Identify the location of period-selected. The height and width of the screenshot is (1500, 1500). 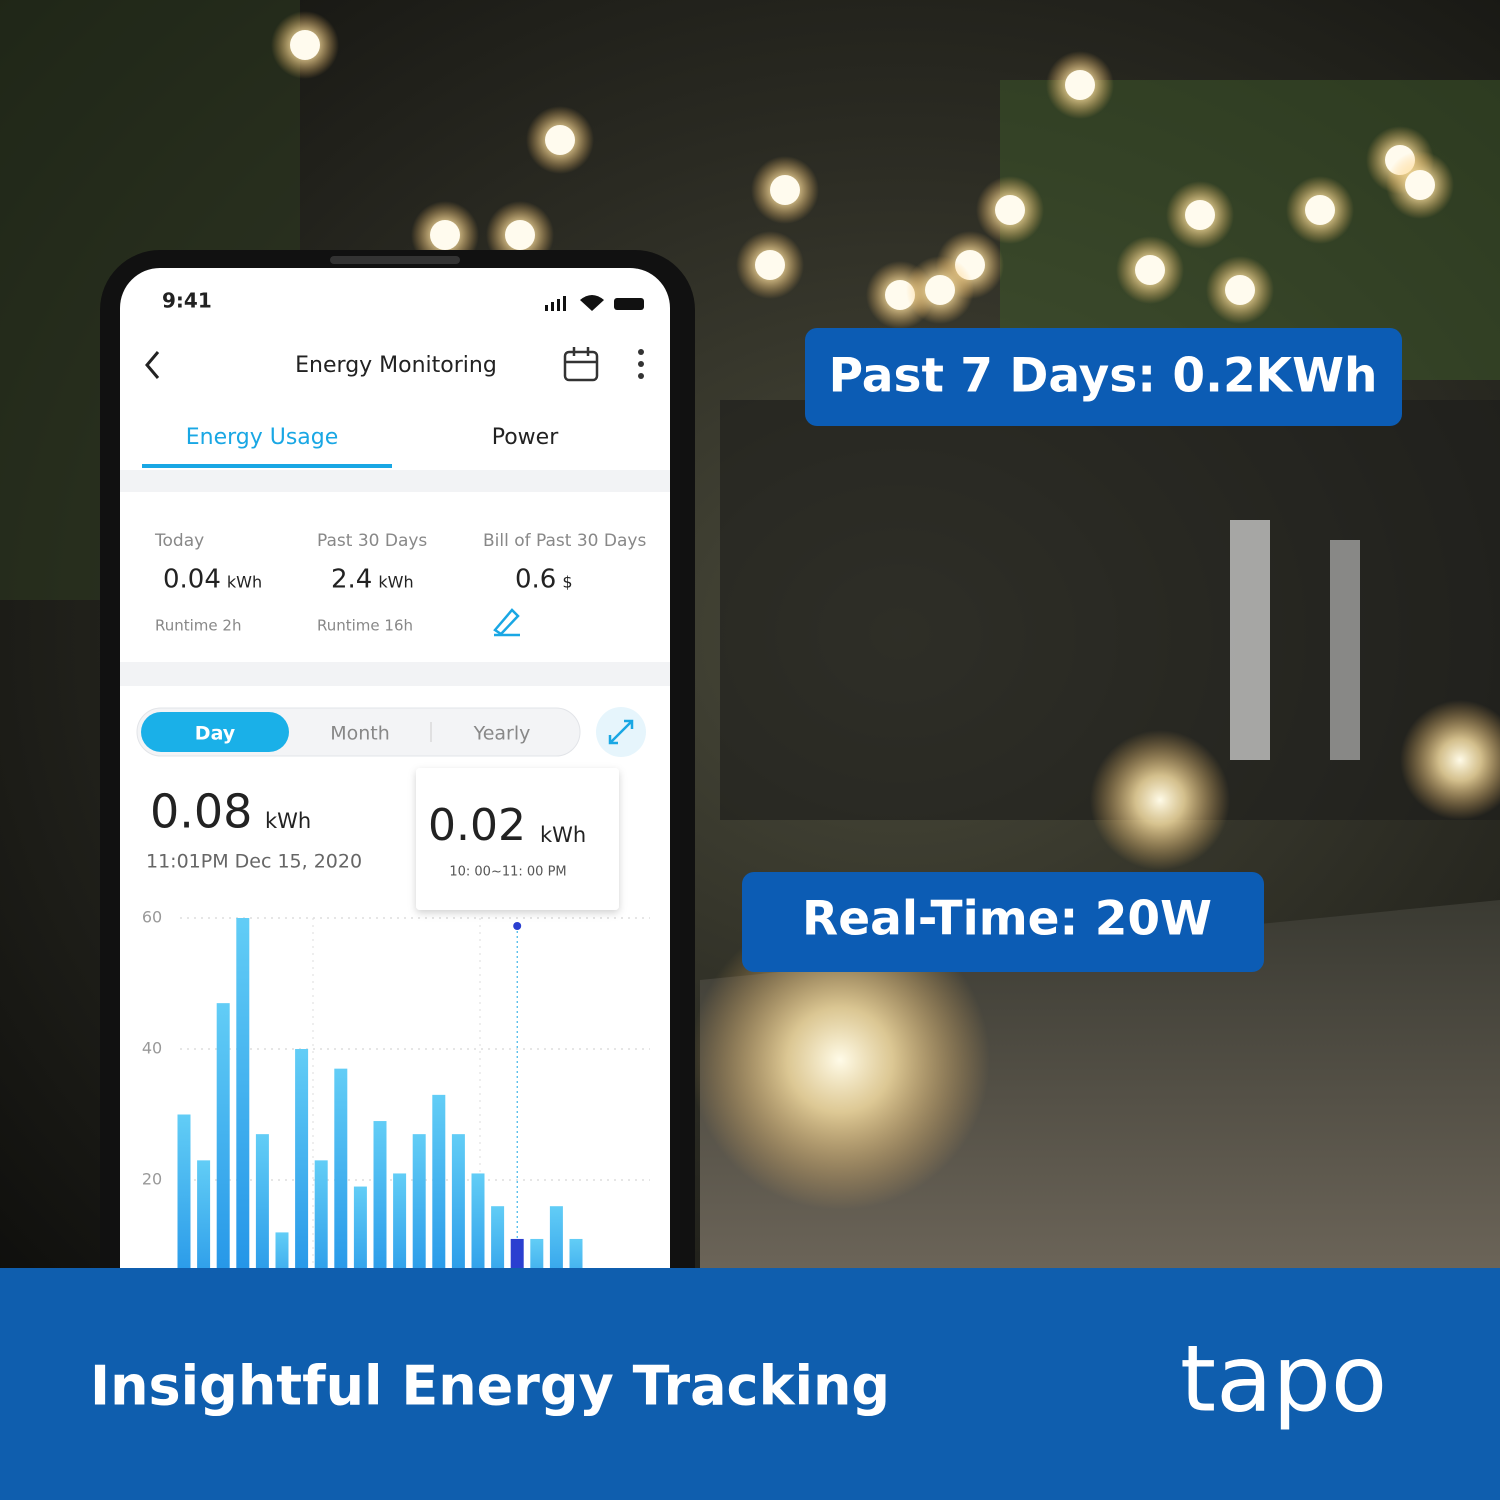
(215, 732).